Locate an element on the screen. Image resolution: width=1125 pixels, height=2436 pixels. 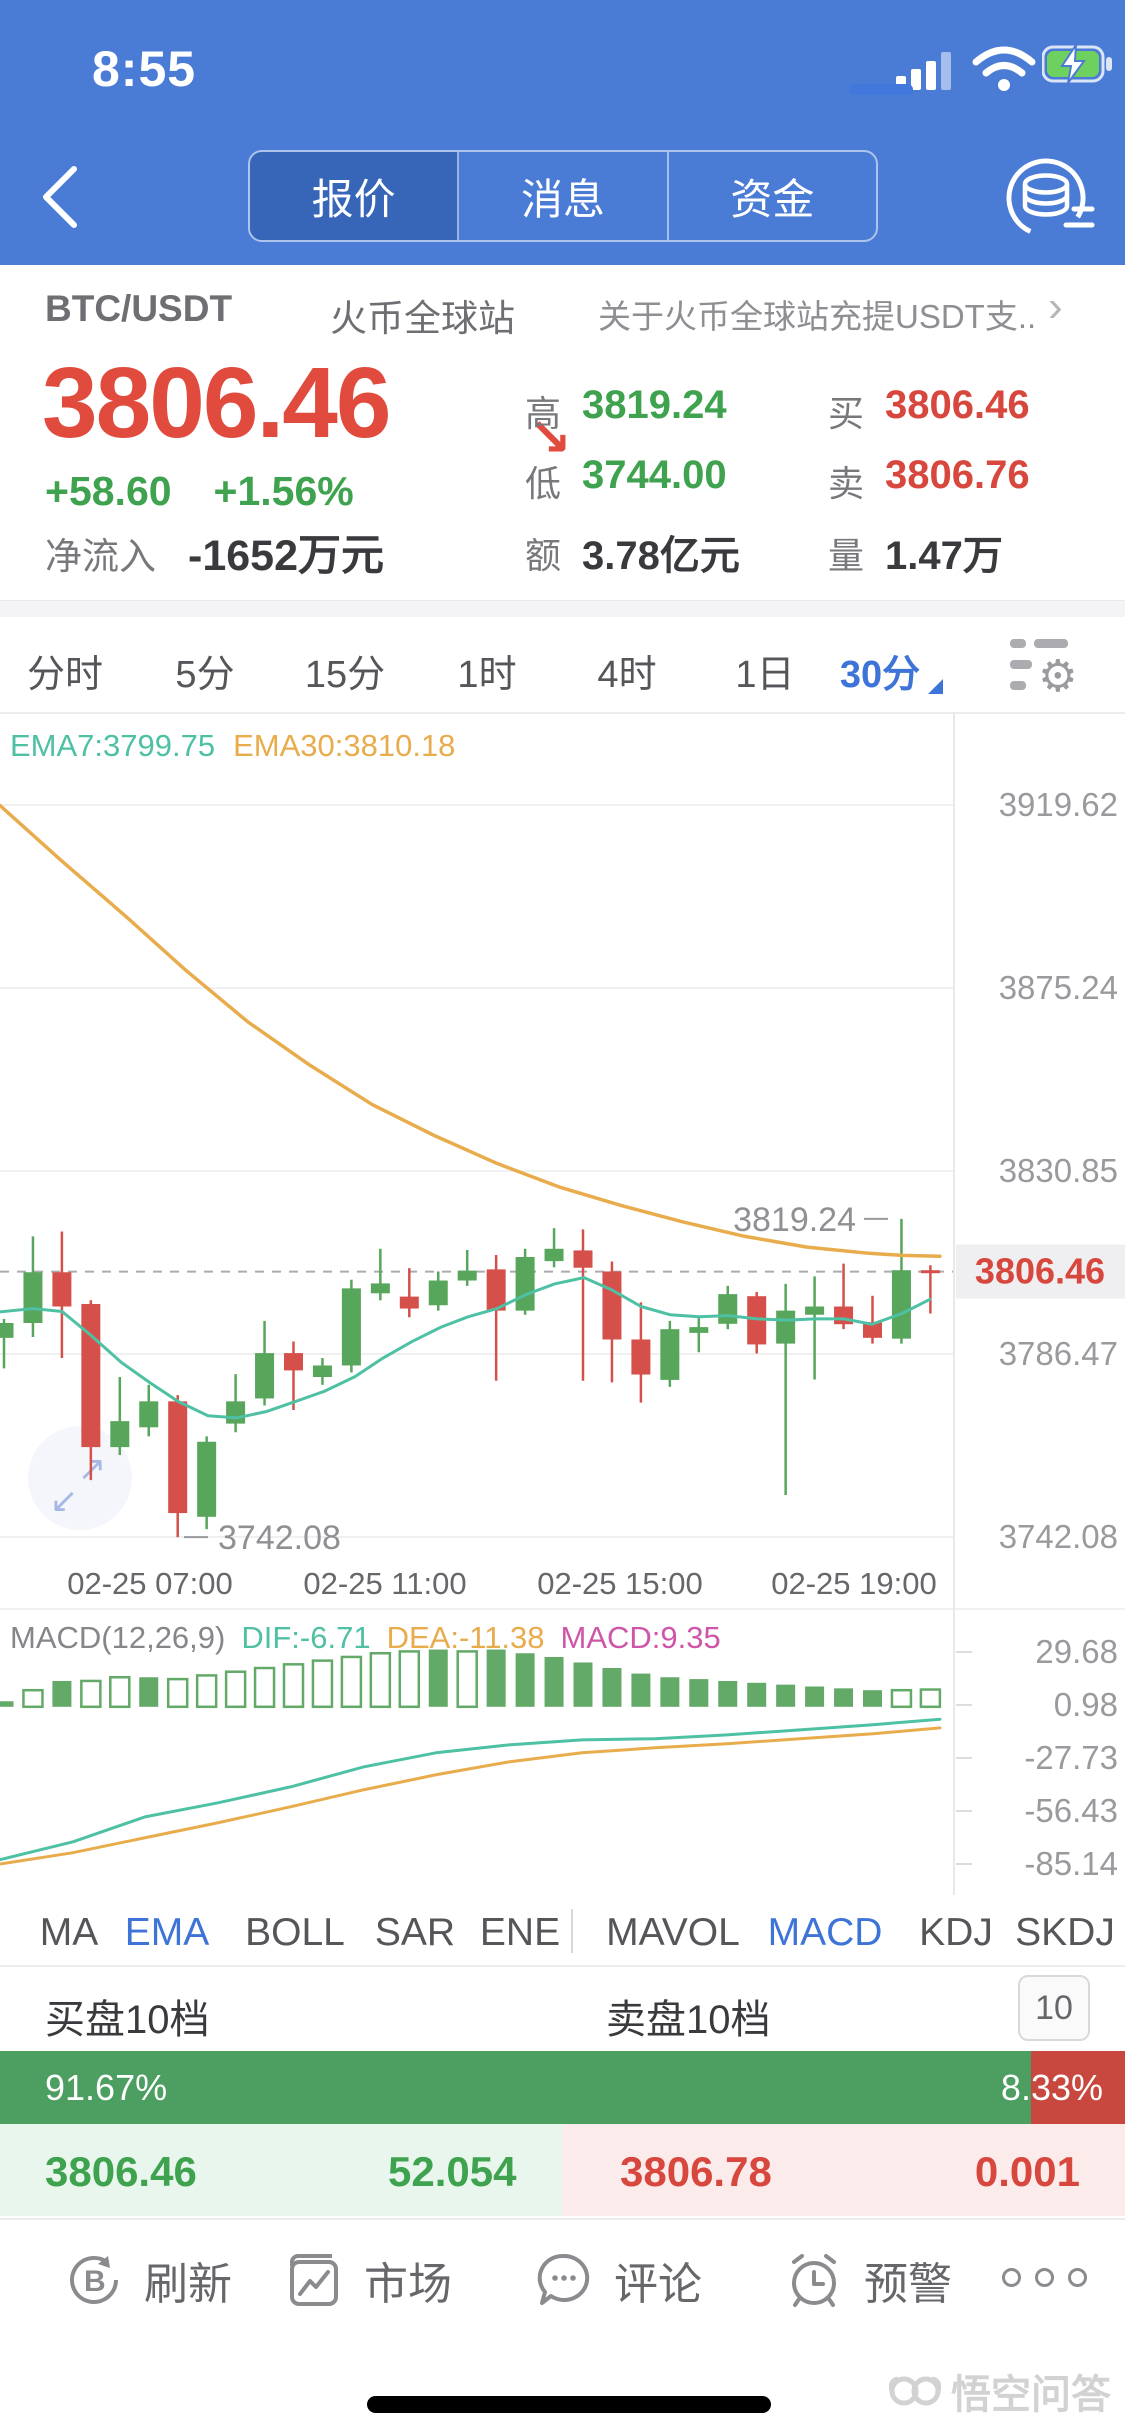
refresh-b-icon: B is located at coordinates (94, 2279).